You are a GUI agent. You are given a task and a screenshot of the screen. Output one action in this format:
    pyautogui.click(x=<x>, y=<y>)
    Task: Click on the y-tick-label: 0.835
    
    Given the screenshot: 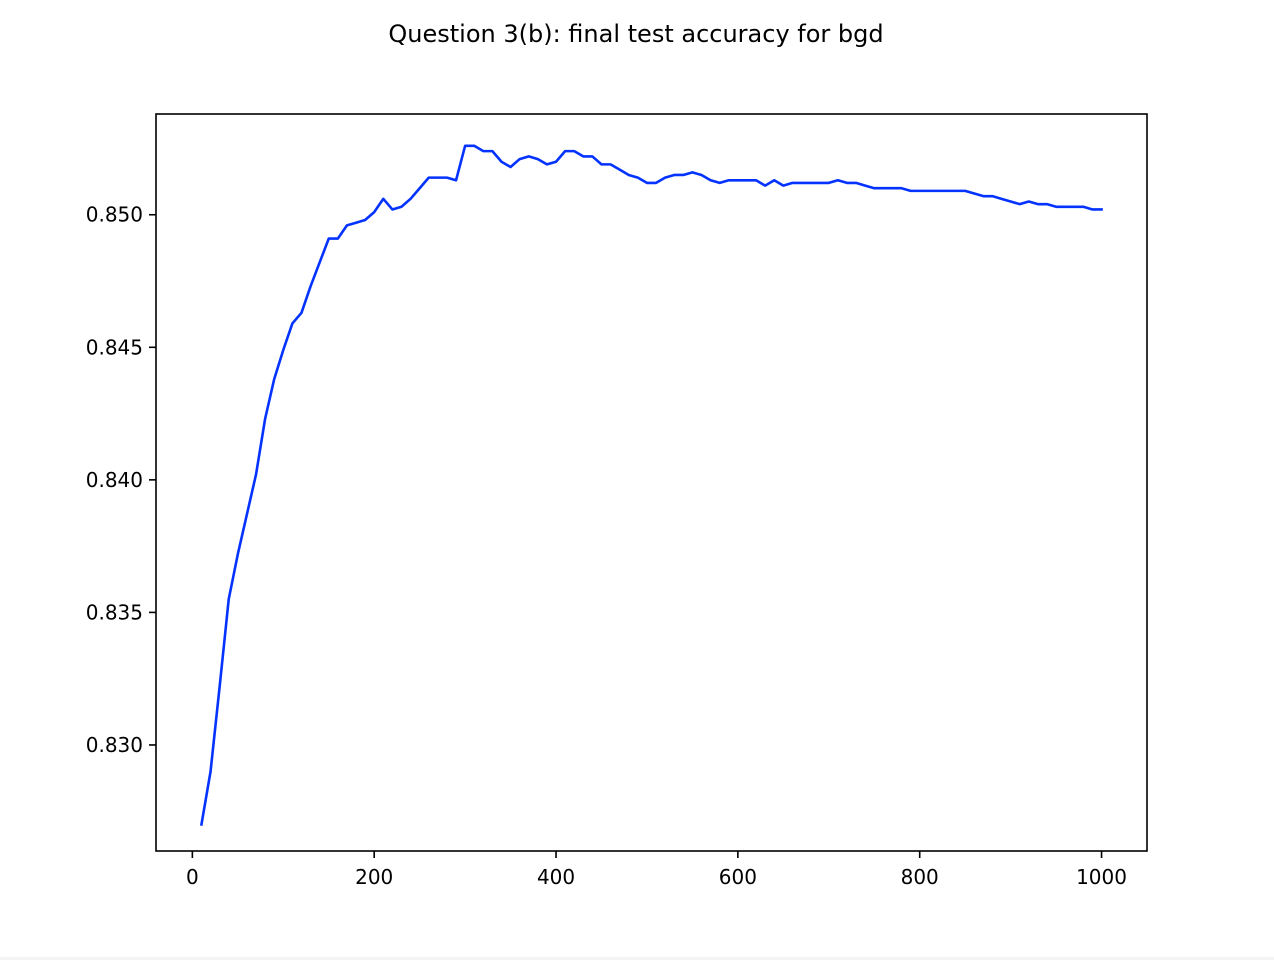 What is the action you would take?
    pyautogui.click(x=114, y=612)
    